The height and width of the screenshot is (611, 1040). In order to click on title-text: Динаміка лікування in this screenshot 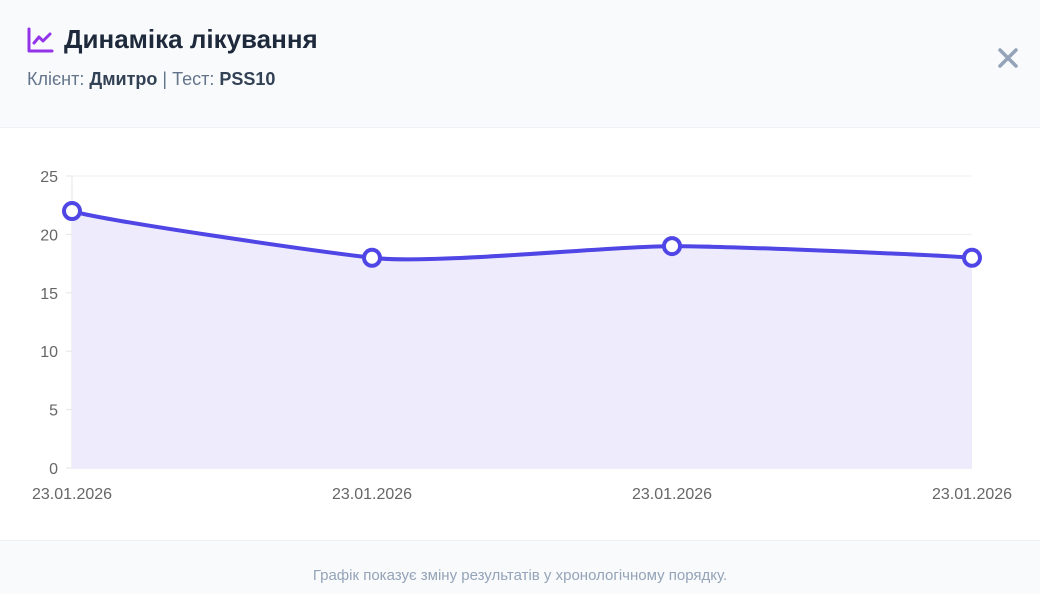, I will do `click(191, 39)`.